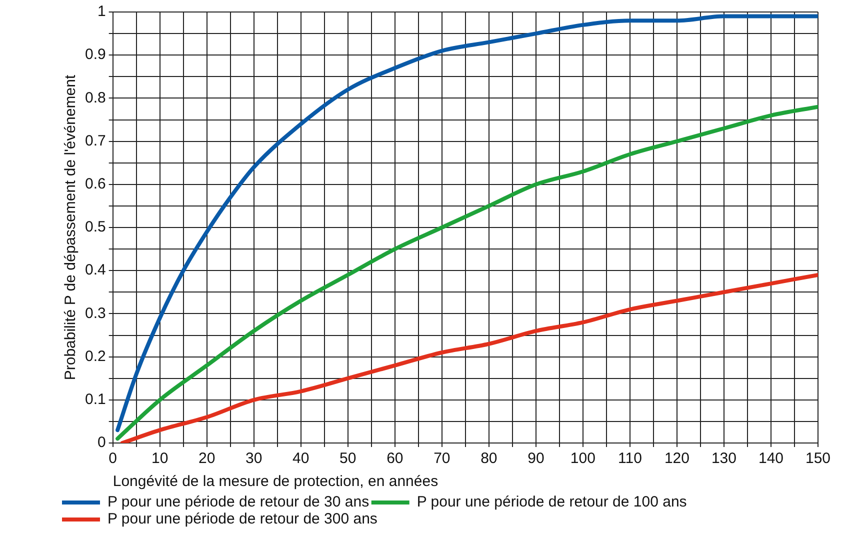  What do you see at coordinates (301, 459) in the screenshot?
I see `x-tick-label: 40` at bounding box center [301, 459].